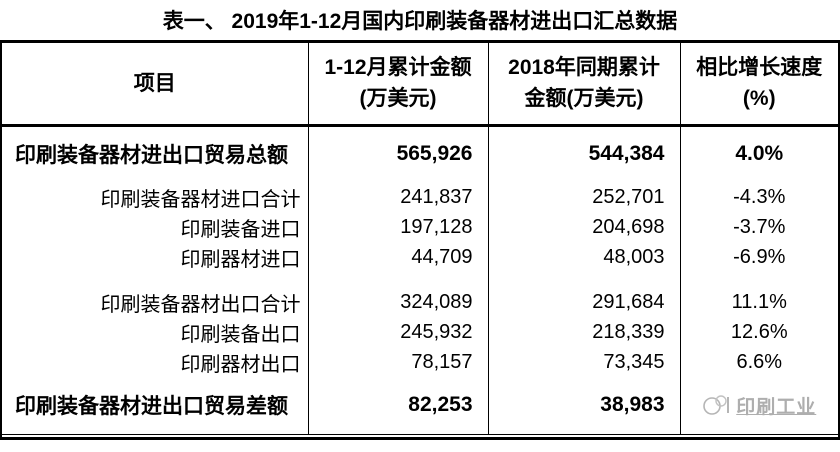  I want to click on growth-rate: -6.9%, so click(758, 257).